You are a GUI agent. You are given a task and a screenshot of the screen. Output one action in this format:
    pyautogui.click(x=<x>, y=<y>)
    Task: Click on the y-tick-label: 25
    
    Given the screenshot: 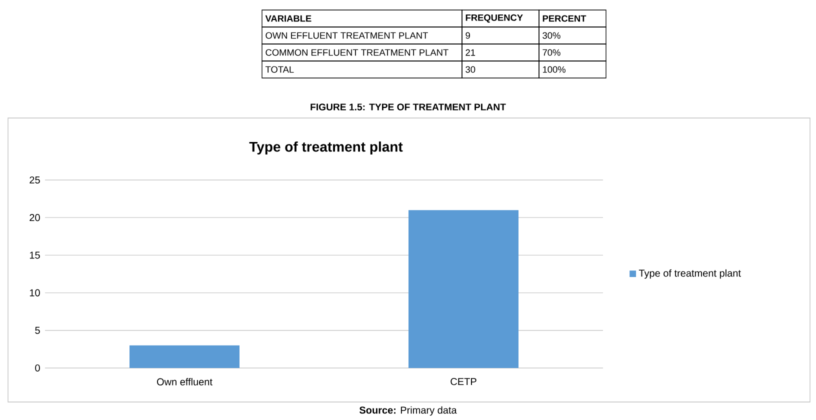 What is the action you would take?
    pyautogui.click(x=35, y=180)
    